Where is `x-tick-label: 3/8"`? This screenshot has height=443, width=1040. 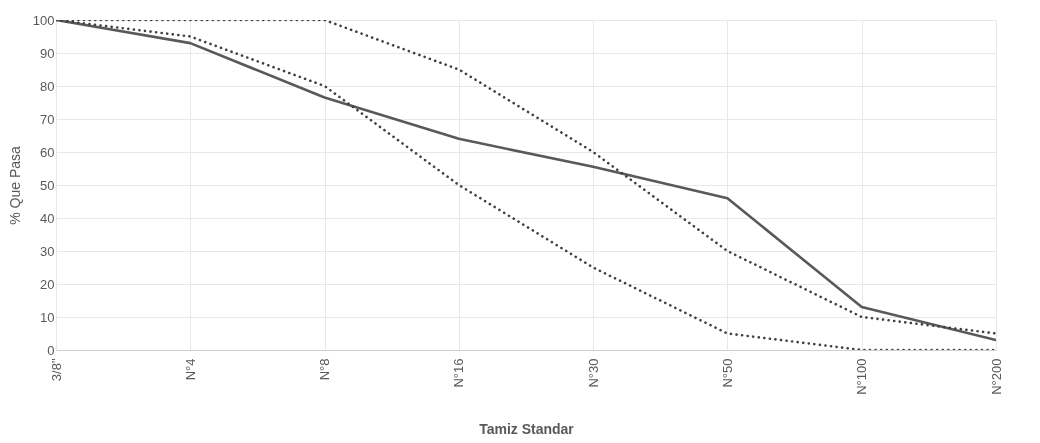 x-tick-label: 3/8" is located at coordinates (56, 370).